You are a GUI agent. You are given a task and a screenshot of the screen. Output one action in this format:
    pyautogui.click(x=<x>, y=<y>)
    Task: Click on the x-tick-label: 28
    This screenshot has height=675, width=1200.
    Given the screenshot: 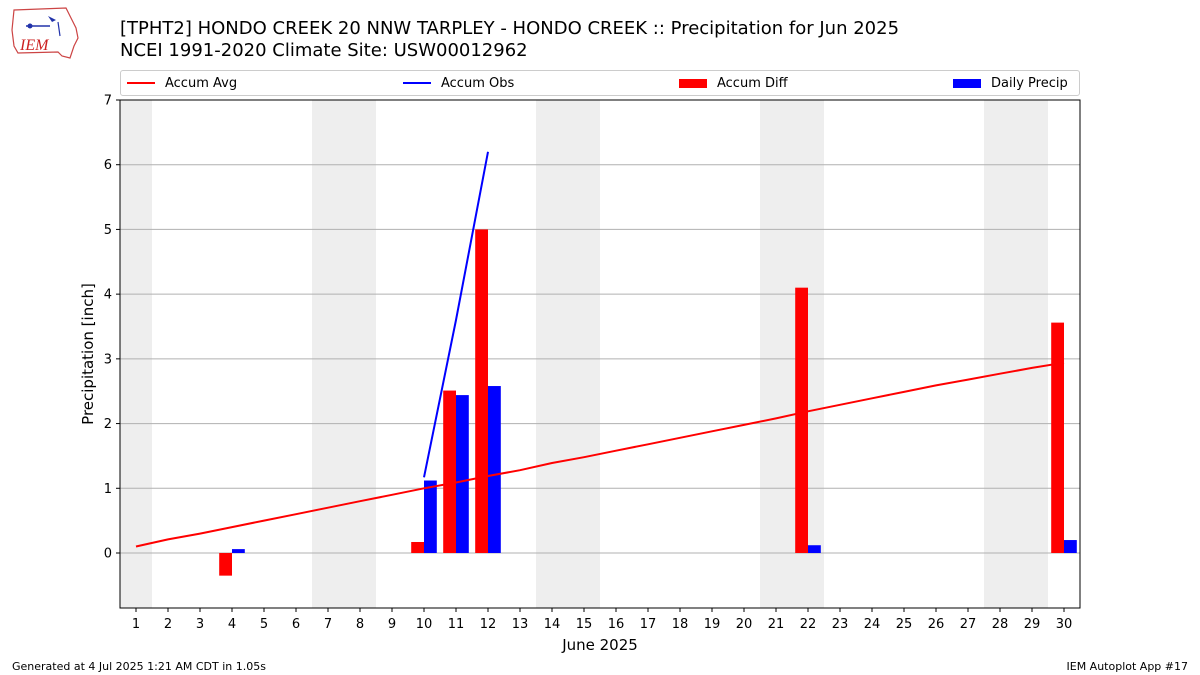 What is the action you would take?
    pyautogui.click(x=1000, y=624)
    